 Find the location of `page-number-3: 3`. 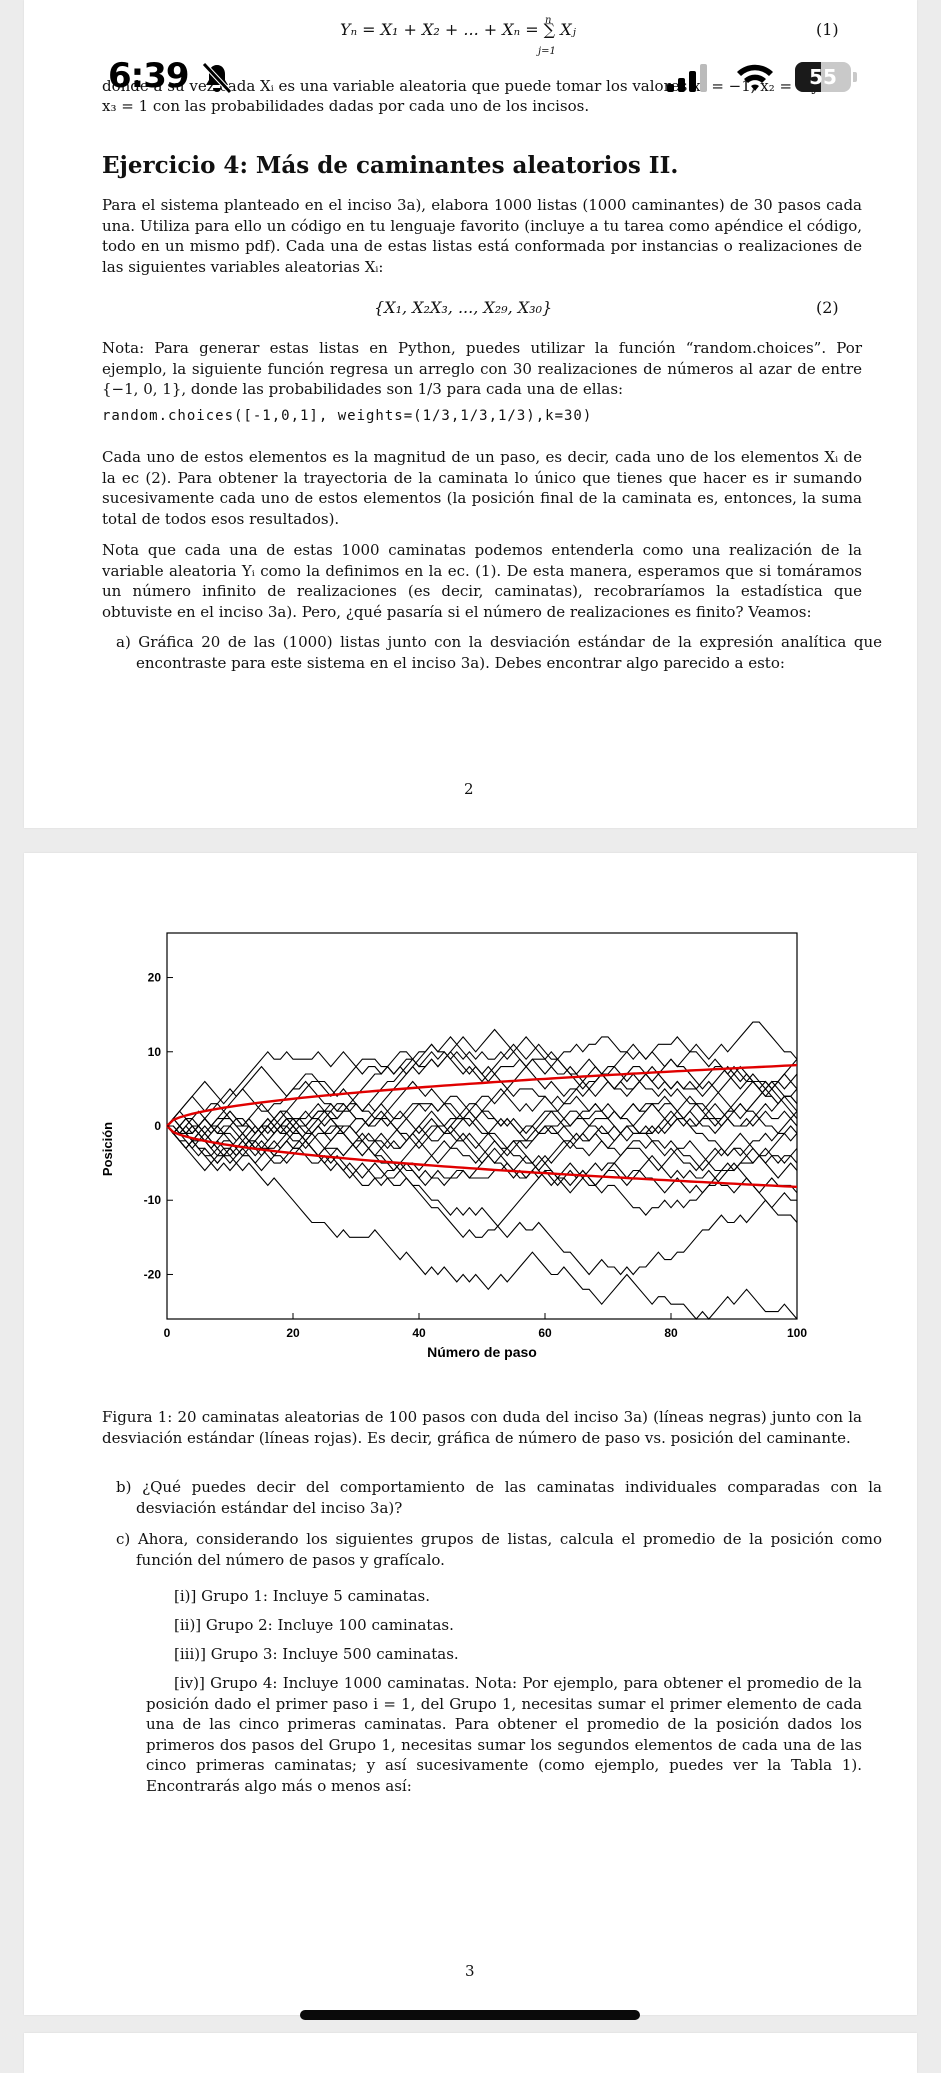

page-number-3: 3 is located at coordinates (470, 1971).